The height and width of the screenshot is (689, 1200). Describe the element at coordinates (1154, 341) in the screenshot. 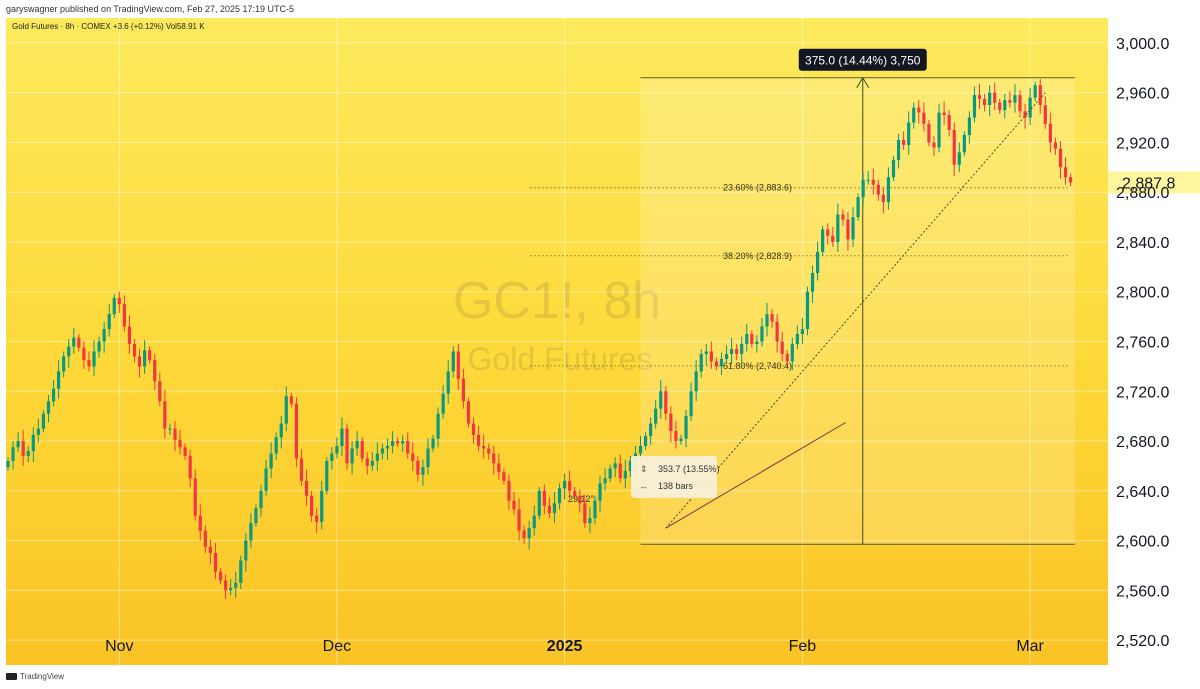

I see `price-axis` at that location.